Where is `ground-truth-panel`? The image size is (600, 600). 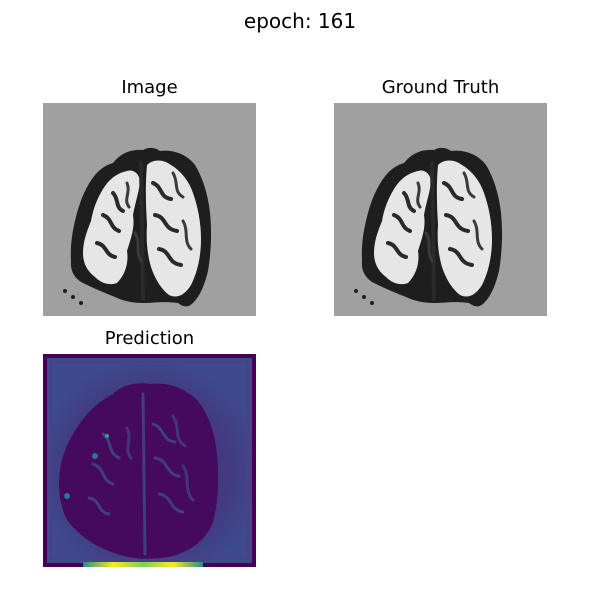 ground-truth-panel is located at coordinates (440, 209).